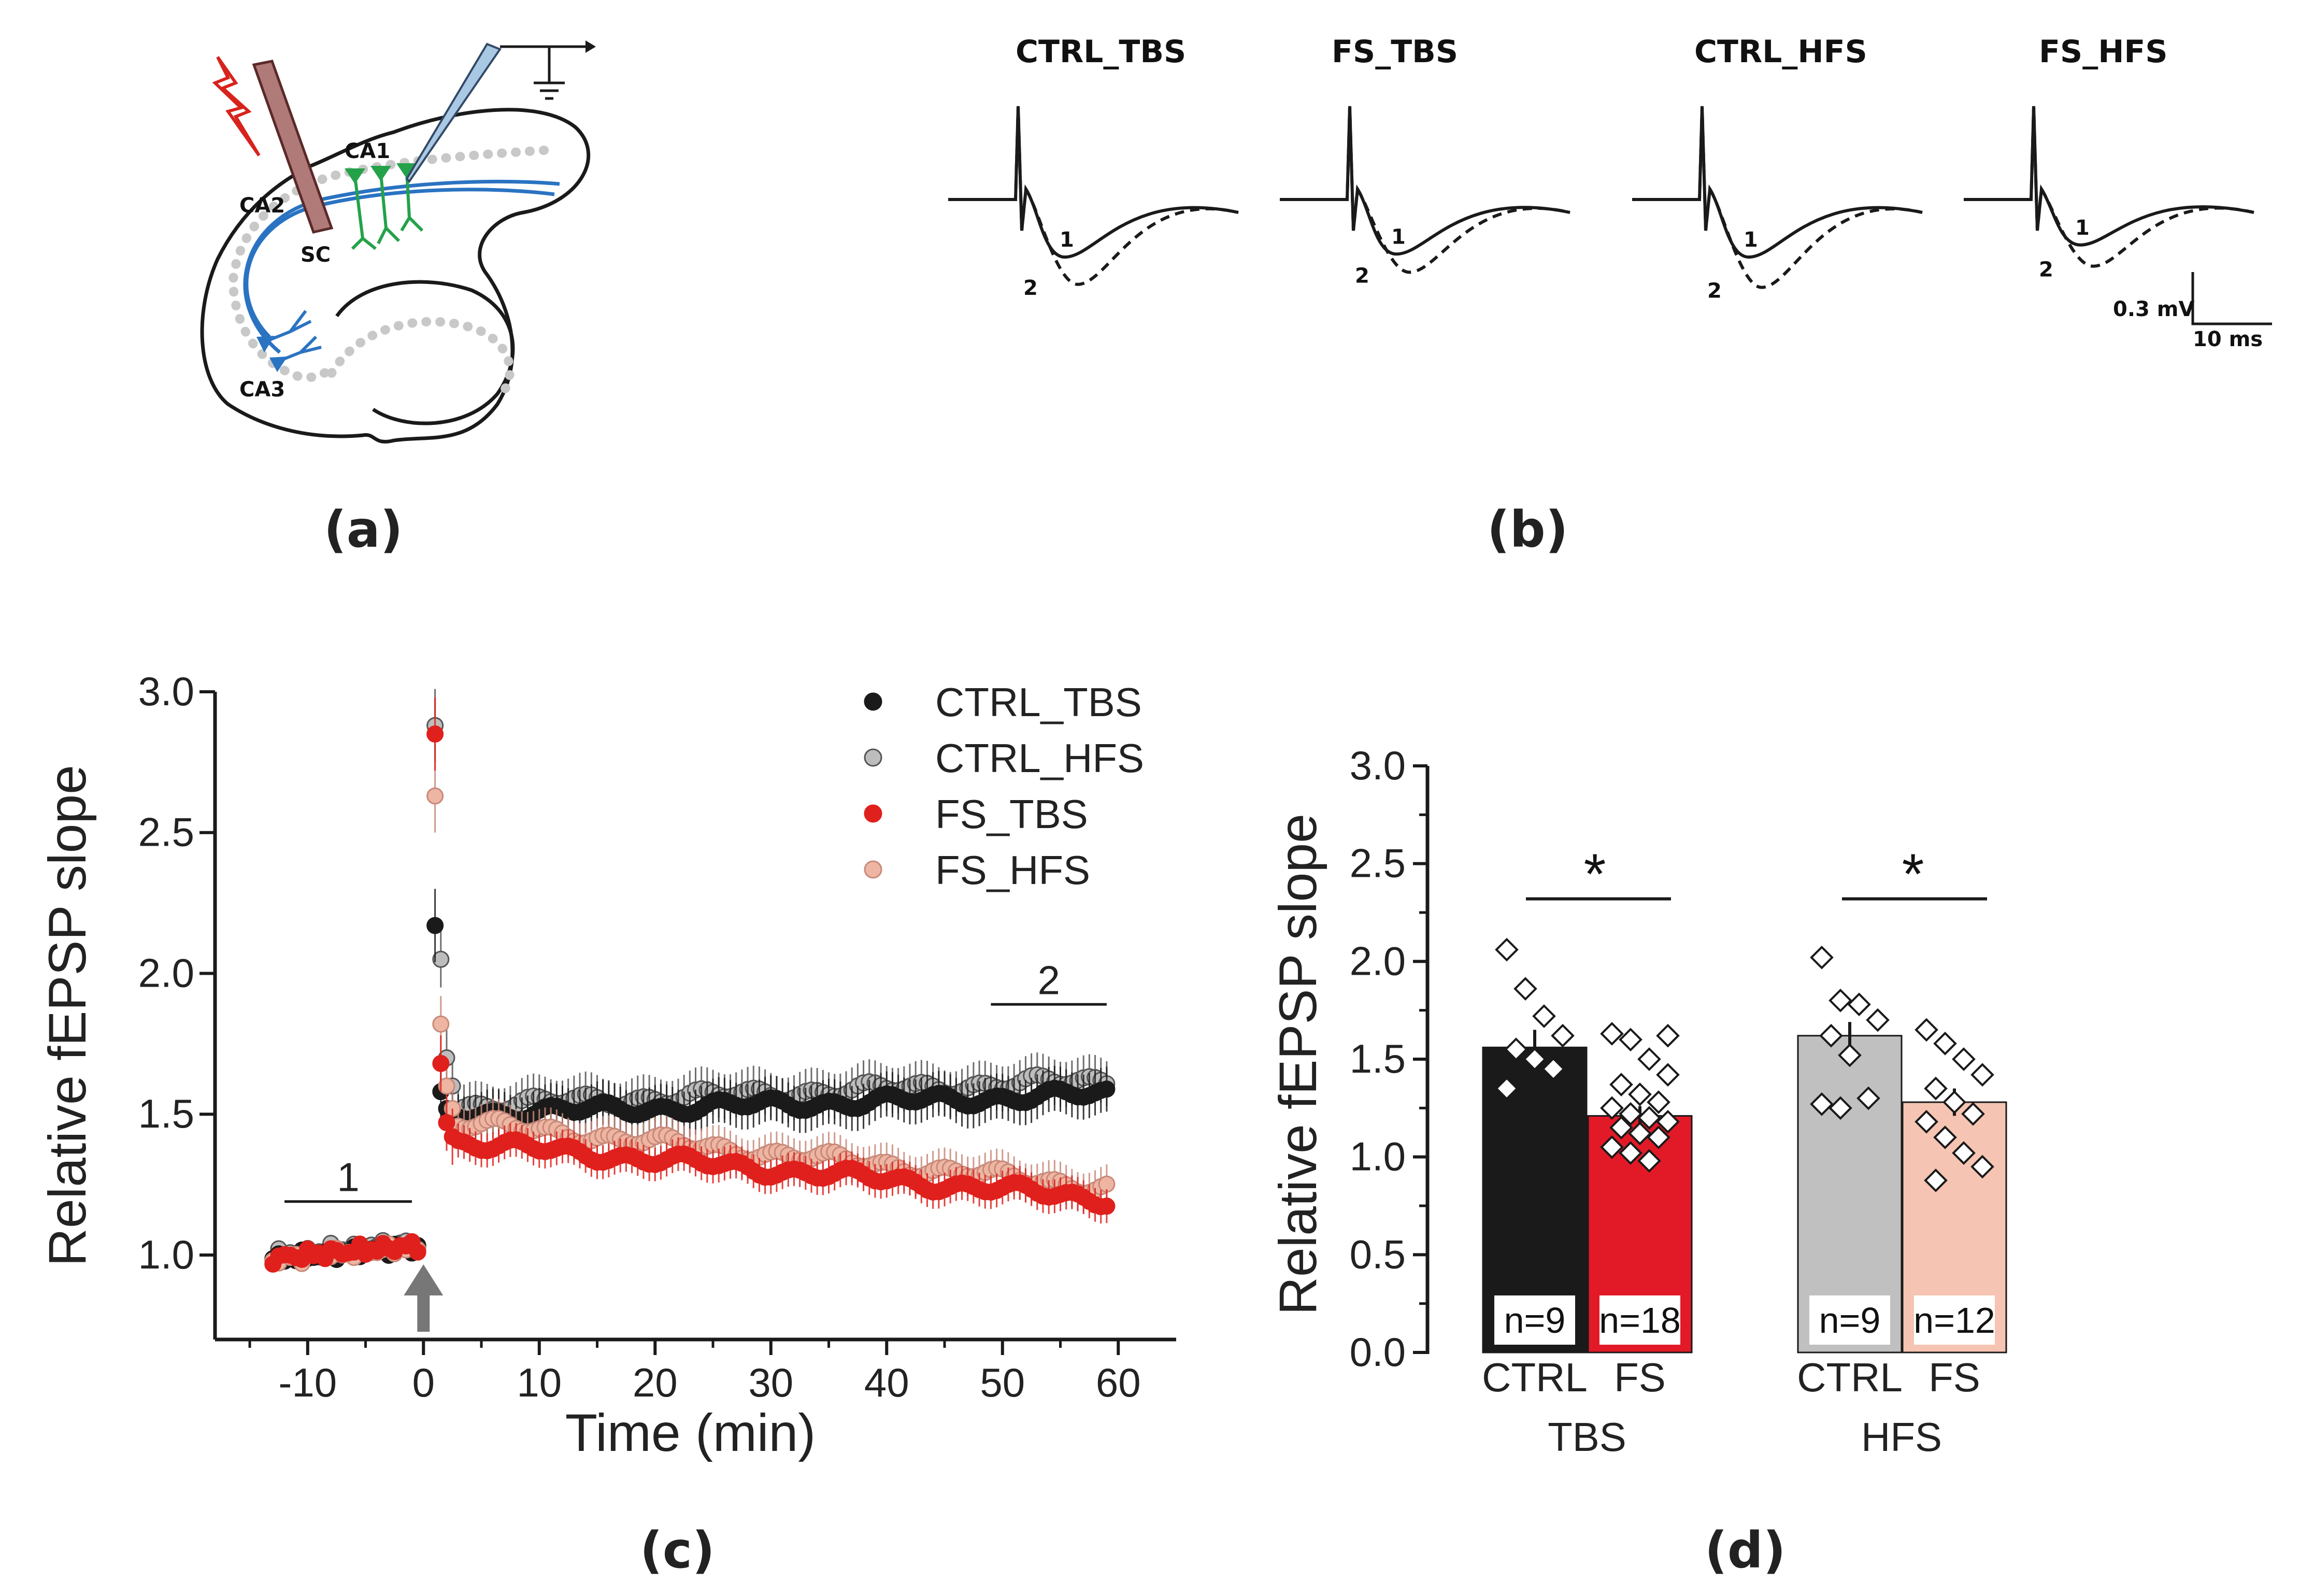  What do you see at coordinates (166, 832) in the screenshot?
I see `y-tick-label: 2.5` at bounding box center [166, 832].